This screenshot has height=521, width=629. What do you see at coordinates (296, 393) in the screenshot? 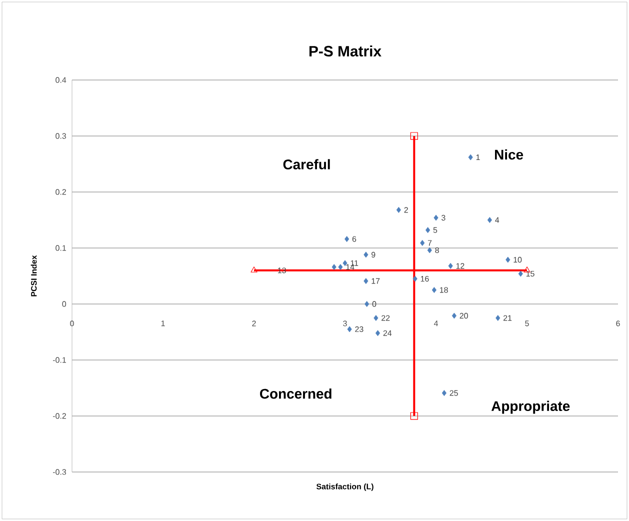
I see `annotation: Concerned` at bounding box center [296, 393].